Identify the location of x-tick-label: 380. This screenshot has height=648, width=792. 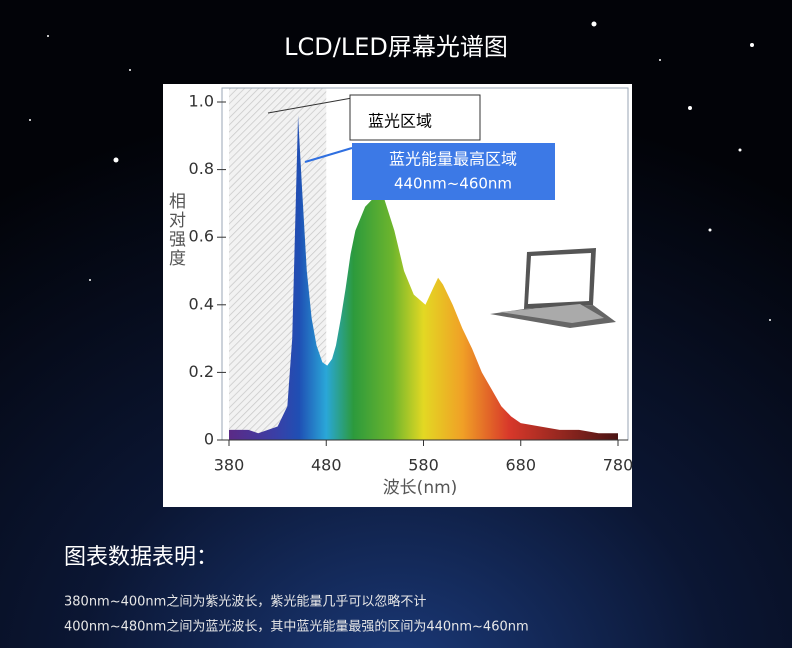
(229, 465).